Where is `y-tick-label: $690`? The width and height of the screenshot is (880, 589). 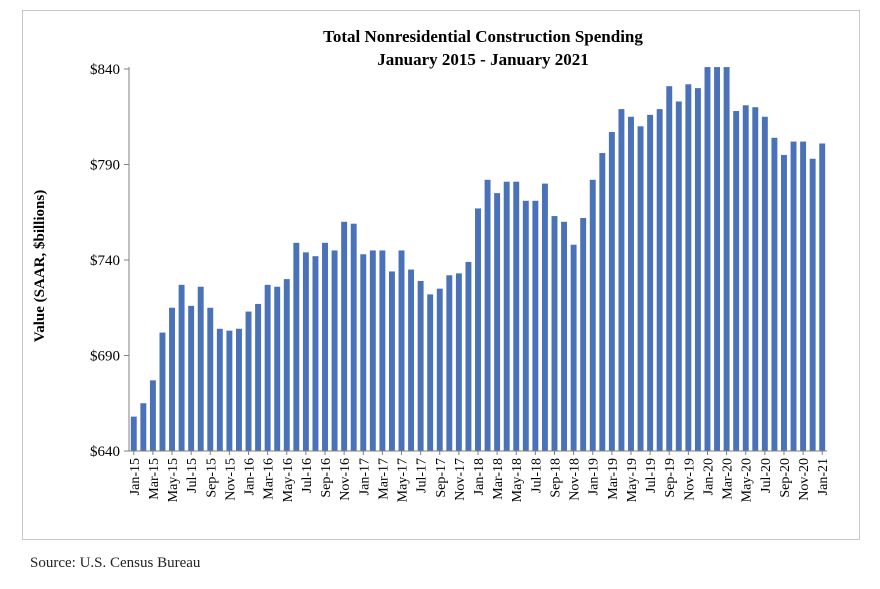
y-tick-label: $690 is located at coordinates (105, 357).